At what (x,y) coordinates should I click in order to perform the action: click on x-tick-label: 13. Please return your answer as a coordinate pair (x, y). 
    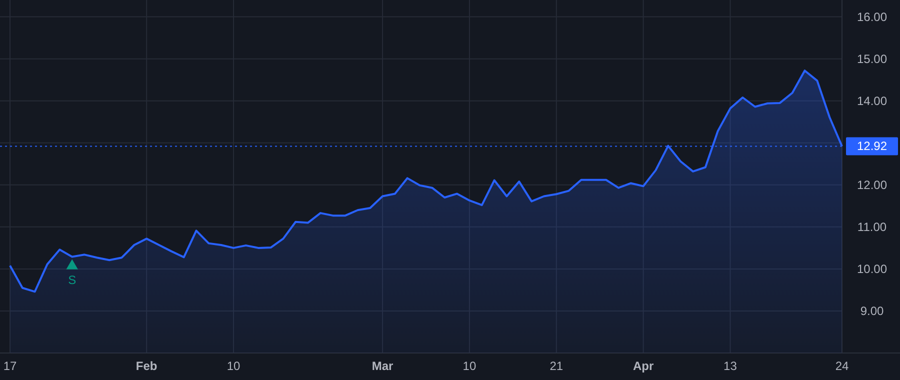
    Looking at the image, I should click on (731, 366).